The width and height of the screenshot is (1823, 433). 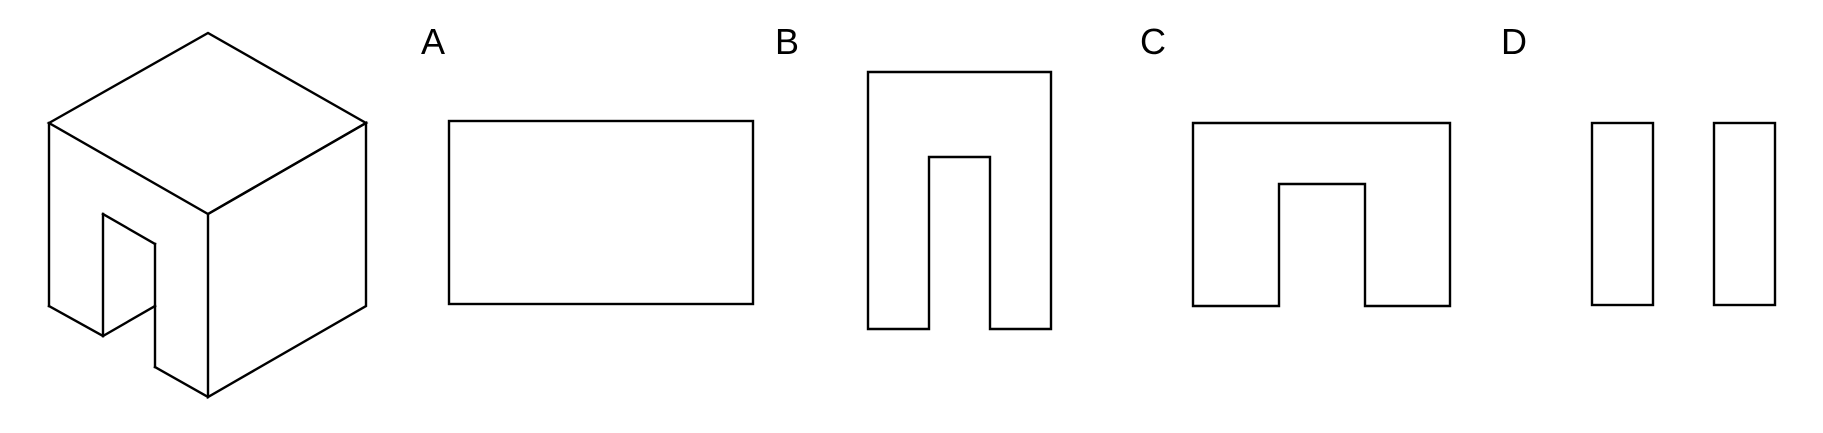 What do you see at coordinates (181, 382) in the screenshot?
I see `solid-bottom-front-edge` at bounding box center [181, 382].